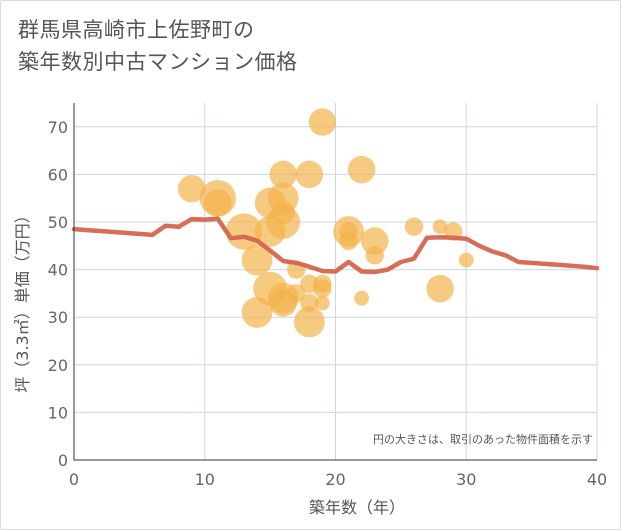 The width and height of the screenshot is (621, 530). I want to click on trend-line, so click(335, 245).